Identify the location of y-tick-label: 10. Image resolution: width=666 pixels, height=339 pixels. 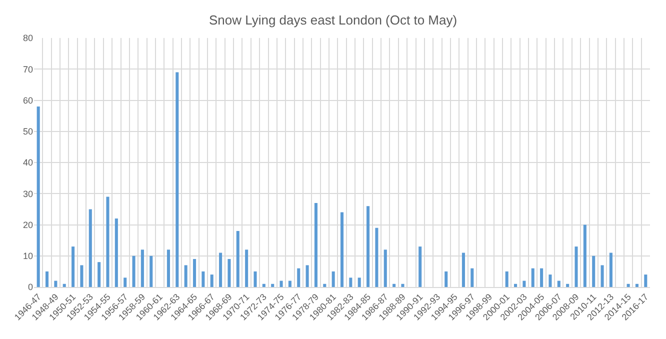
(27, 256).